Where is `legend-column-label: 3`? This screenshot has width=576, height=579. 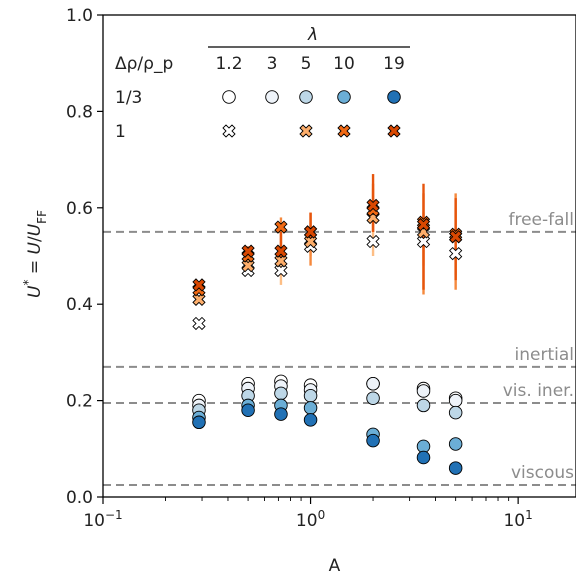 legend-column-label: 3 is located at coordinates (272, 64).